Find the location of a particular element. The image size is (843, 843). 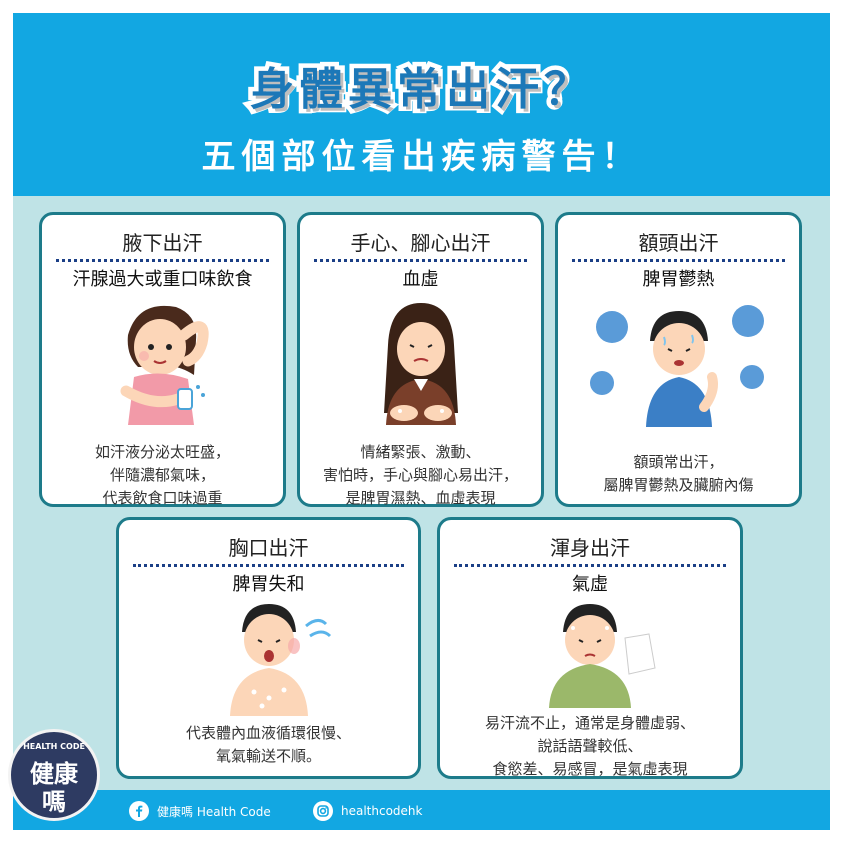

card-forehead: 額頭出汗 脾胃鬱熱 額頭常出汗， 屬脾胃鬱熱及臟腑內傷 is located at coordinates (678, 359).